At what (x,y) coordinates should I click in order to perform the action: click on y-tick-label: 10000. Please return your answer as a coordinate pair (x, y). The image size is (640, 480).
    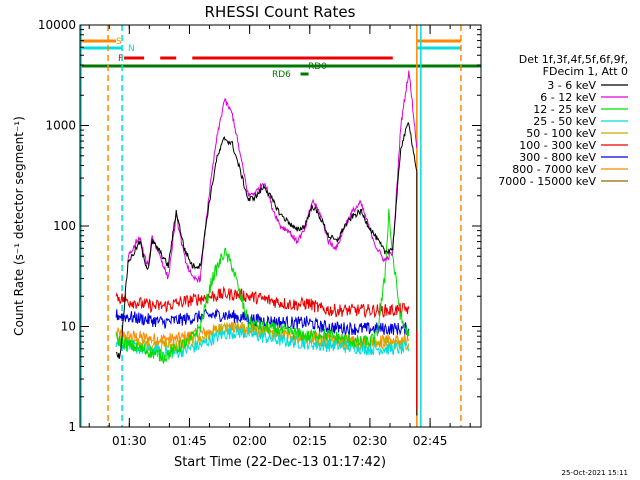
    Looking at the image, I should click on (57, 25).